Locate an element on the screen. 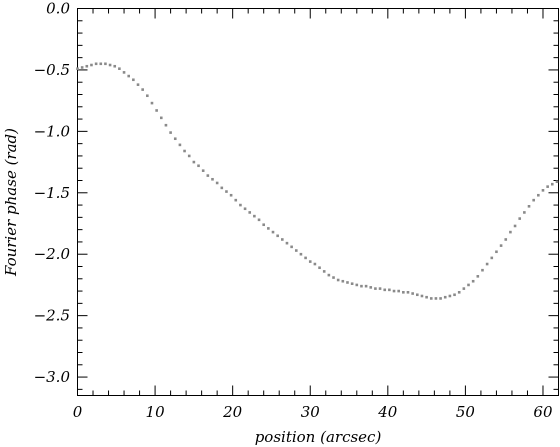 This screenshot has width=560, height=447. y-axis-label: Fourier phase (rad) is located at coordinates (11, 202).